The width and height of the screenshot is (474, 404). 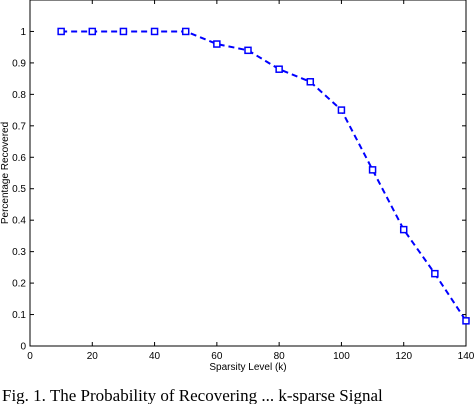 What do you see at coordinates (19, 221) in the screenshot?
I see `y-tick-label: 0.4` at bounding box center [19, 221].